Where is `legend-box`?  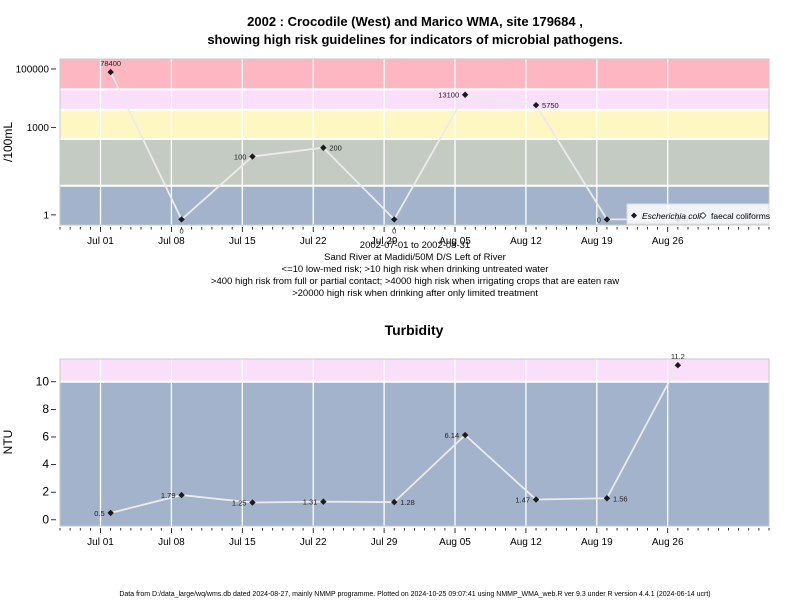 legend-box is located at coordinates (698, 214).